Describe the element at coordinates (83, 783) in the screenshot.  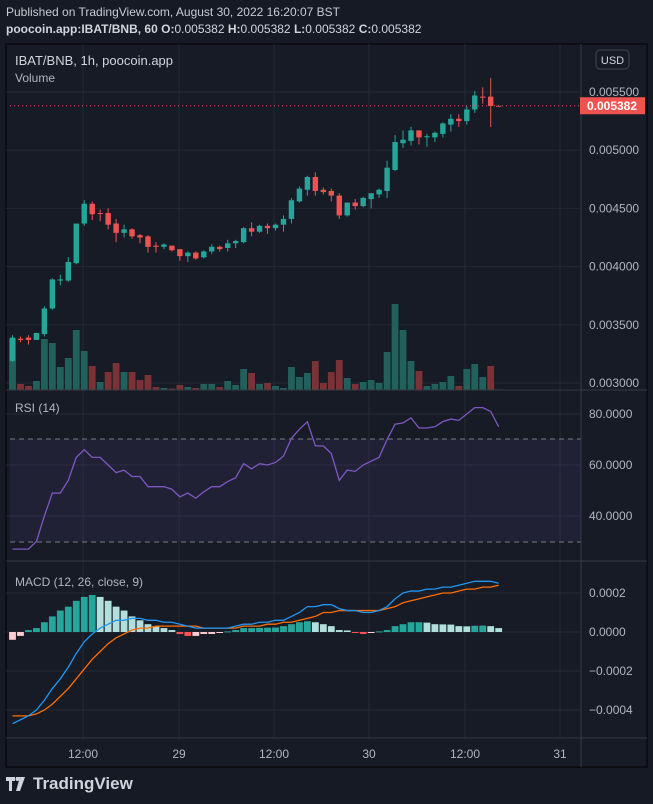
I see `brand-name: TradingView` at that location.